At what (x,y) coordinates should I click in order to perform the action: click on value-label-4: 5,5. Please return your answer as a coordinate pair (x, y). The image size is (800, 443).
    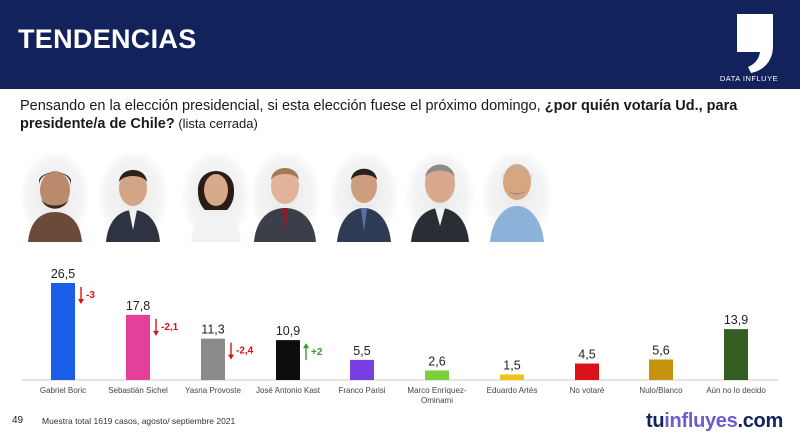
    Looking at the image, I should click on (361, 351).